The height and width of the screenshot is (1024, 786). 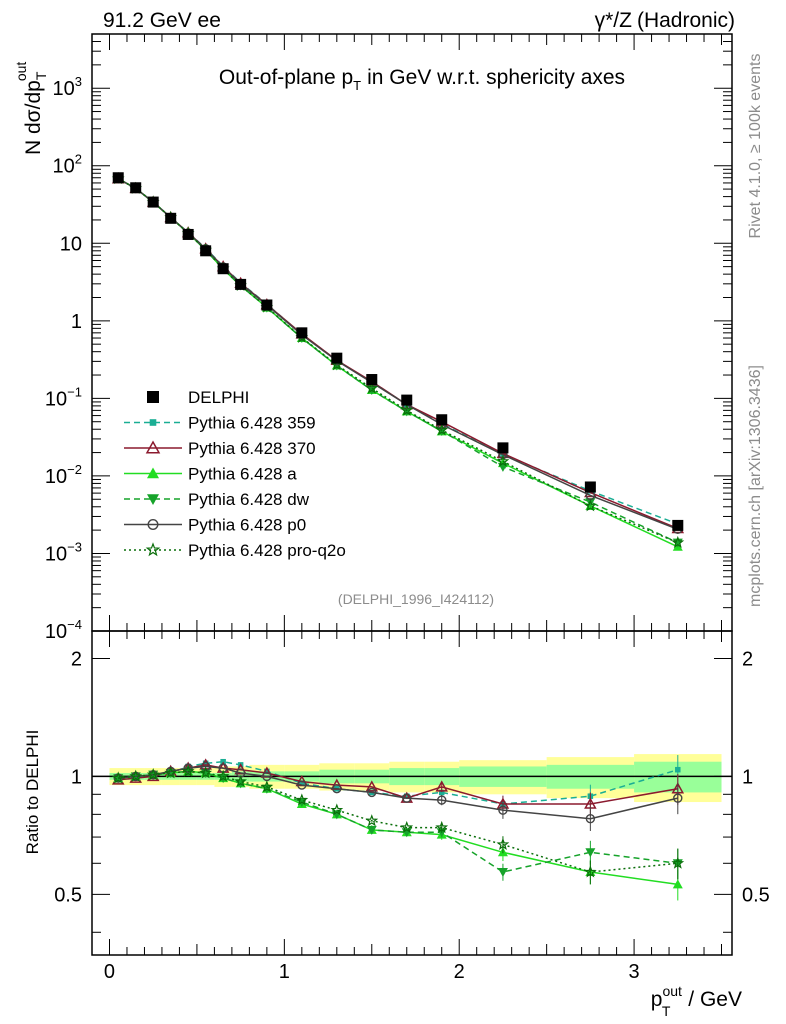 I want to click on legend-marker-pythia-6-428-pro-q2o, so click(x=153, y=549).